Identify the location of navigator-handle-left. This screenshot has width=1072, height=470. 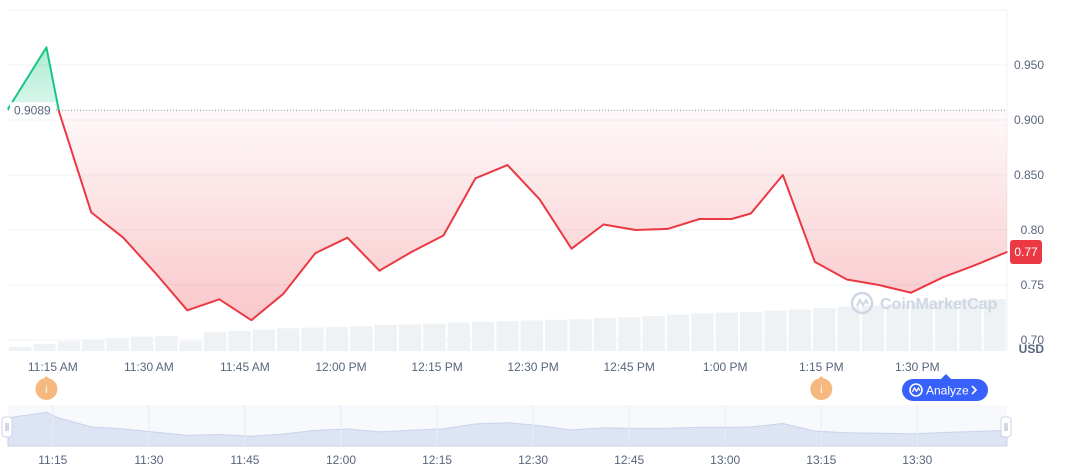
(7, 427).